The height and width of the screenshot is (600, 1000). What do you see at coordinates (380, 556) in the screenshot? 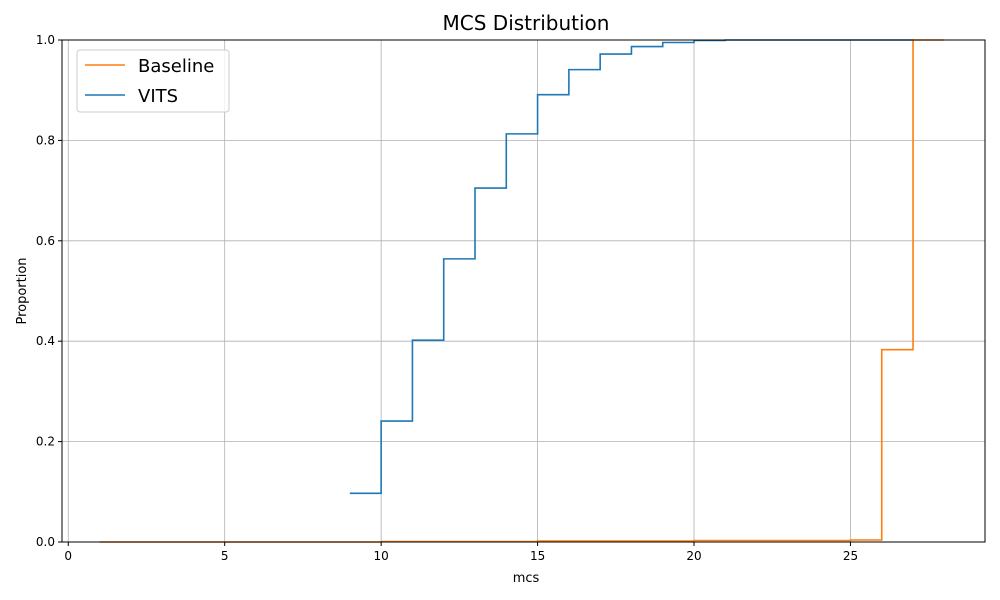
I see `x-tick-label: 10` at bounding box center [380, 556].